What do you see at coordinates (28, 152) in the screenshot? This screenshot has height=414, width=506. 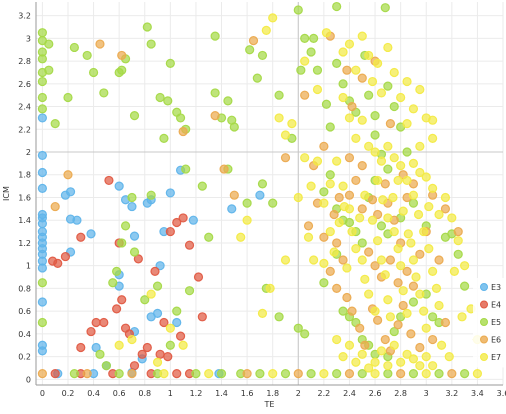 I see `y-tick-label: 2` at bounding box center [28, 152].